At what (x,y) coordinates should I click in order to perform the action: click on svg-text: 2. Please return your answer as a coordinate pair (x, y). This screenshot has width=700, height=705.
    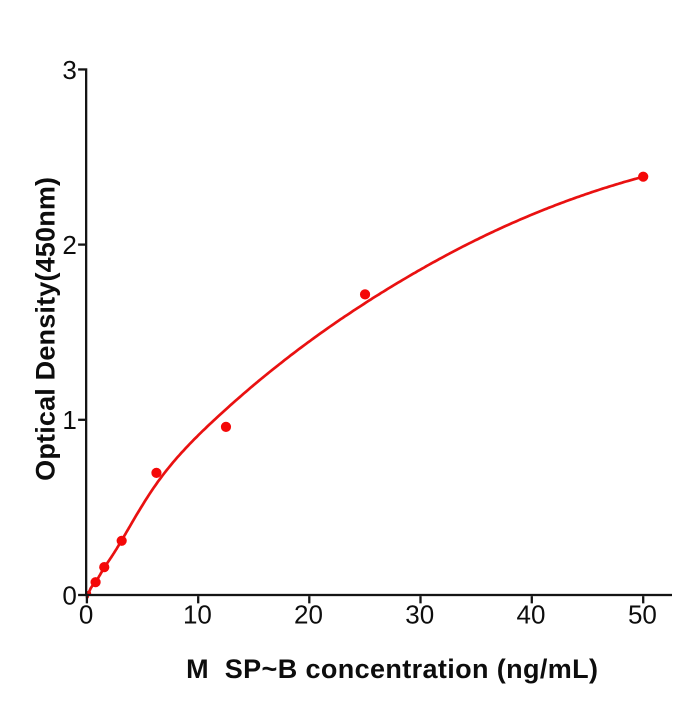
    Looking at the image, I should click on (69, 245).